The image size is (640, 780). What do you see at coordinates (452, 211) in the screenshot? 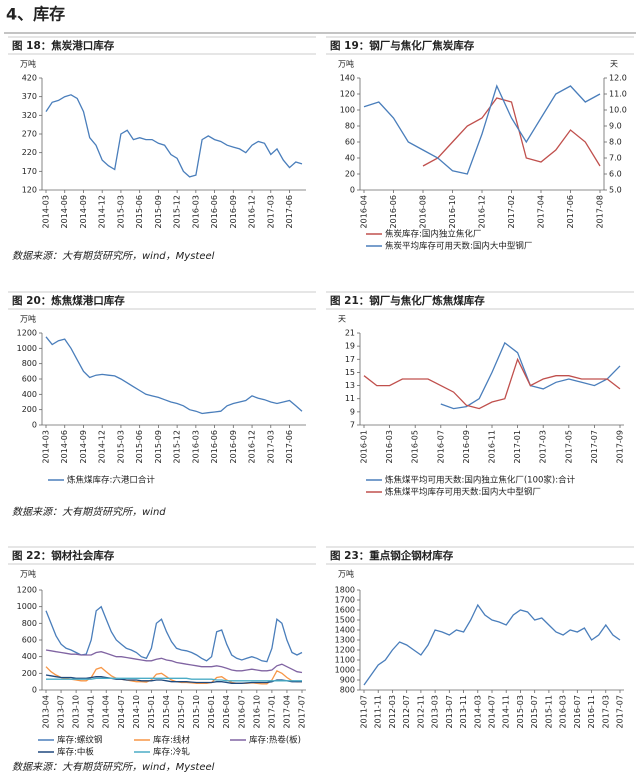
I see `x-tick-label: 2016-10` at bounding box center [452, 211].